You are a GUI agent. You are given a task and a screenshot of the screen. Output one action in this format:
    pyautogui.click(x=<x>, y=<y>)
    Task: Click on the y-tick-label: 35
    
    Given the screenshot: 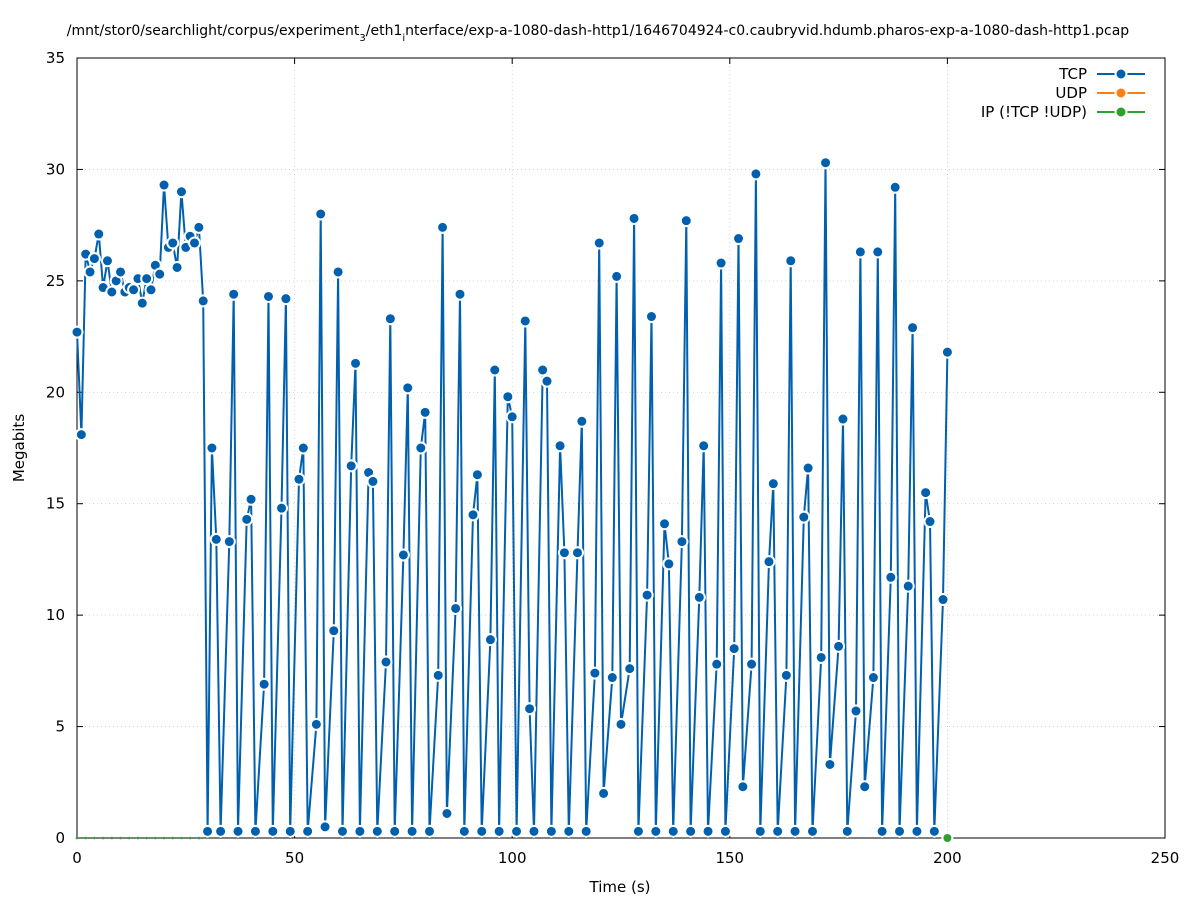 What is the action you would take?
    pyautogui.click(x=55, y=58)
    